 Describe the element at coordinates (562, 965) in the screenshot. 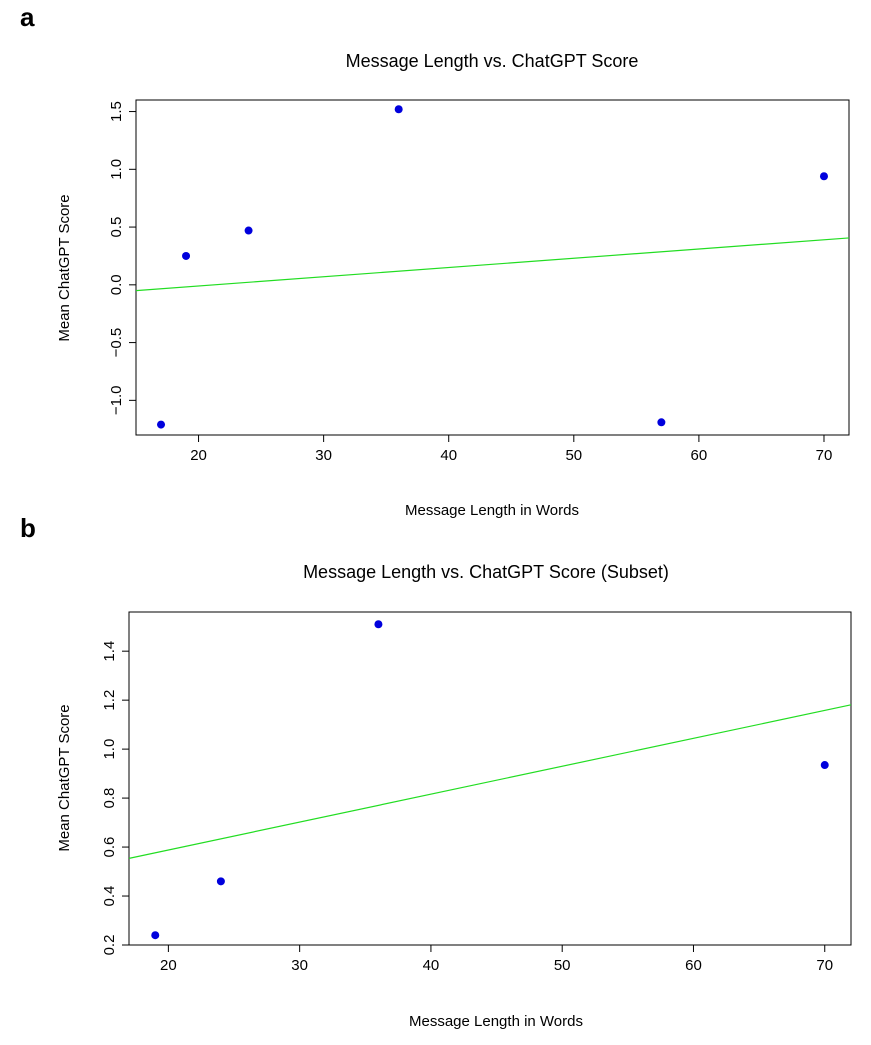

I see `x-tick-label-b: 50` at that location.